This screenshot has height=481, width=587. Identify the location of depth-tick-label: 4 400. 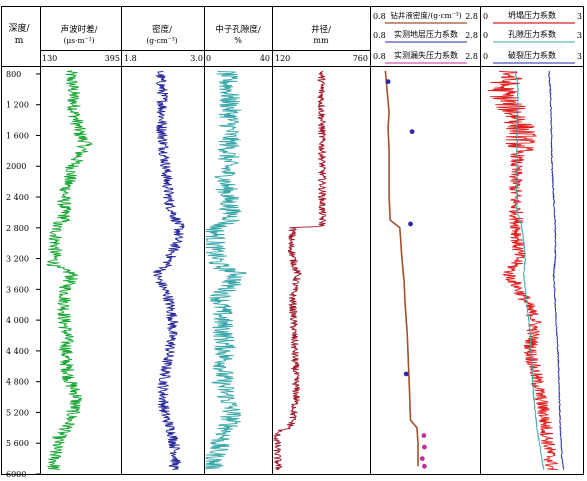
(17, 351).